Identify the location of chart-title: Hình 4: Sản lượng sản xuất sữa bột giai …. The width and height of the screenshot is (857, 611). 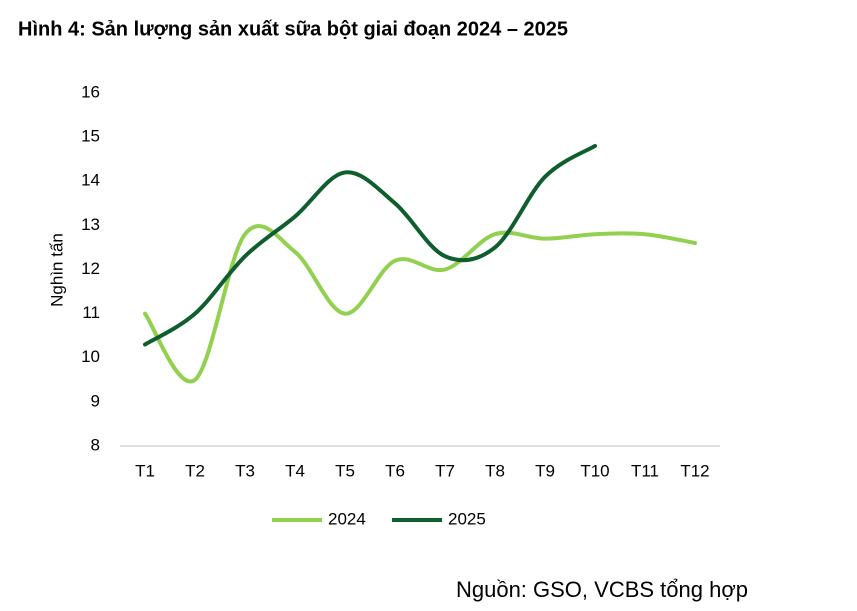
(293, 29).